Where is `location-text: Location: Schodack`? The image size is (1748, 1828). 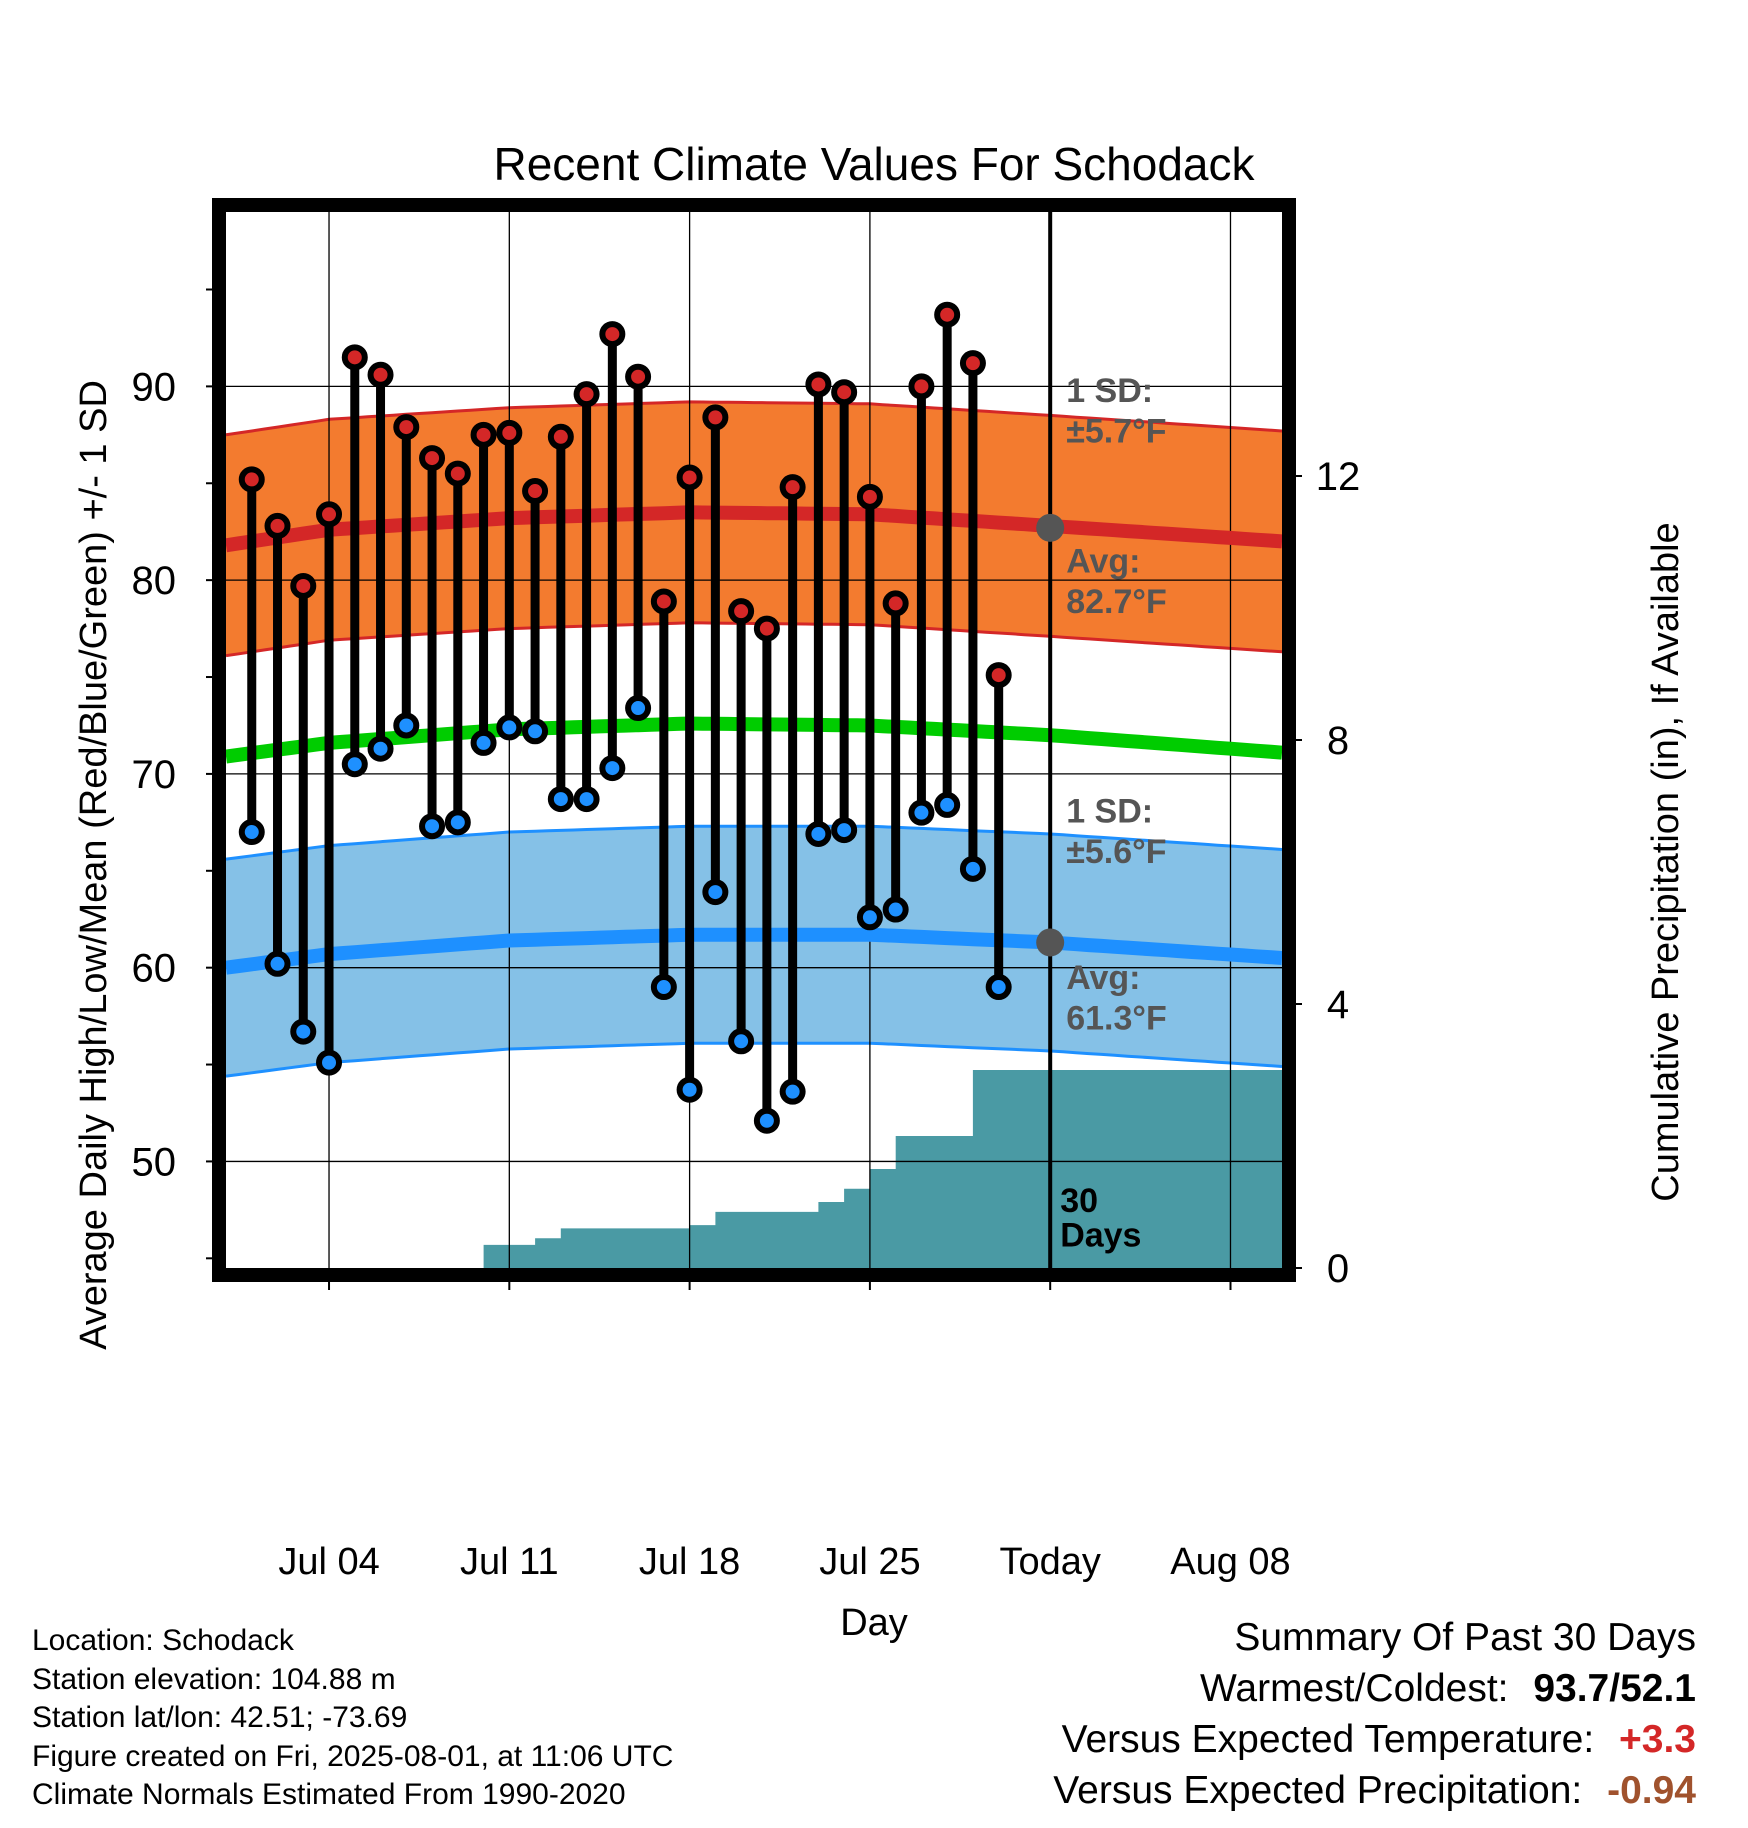 location-text: Location: Schodack is located at coordinates (163, 1640).